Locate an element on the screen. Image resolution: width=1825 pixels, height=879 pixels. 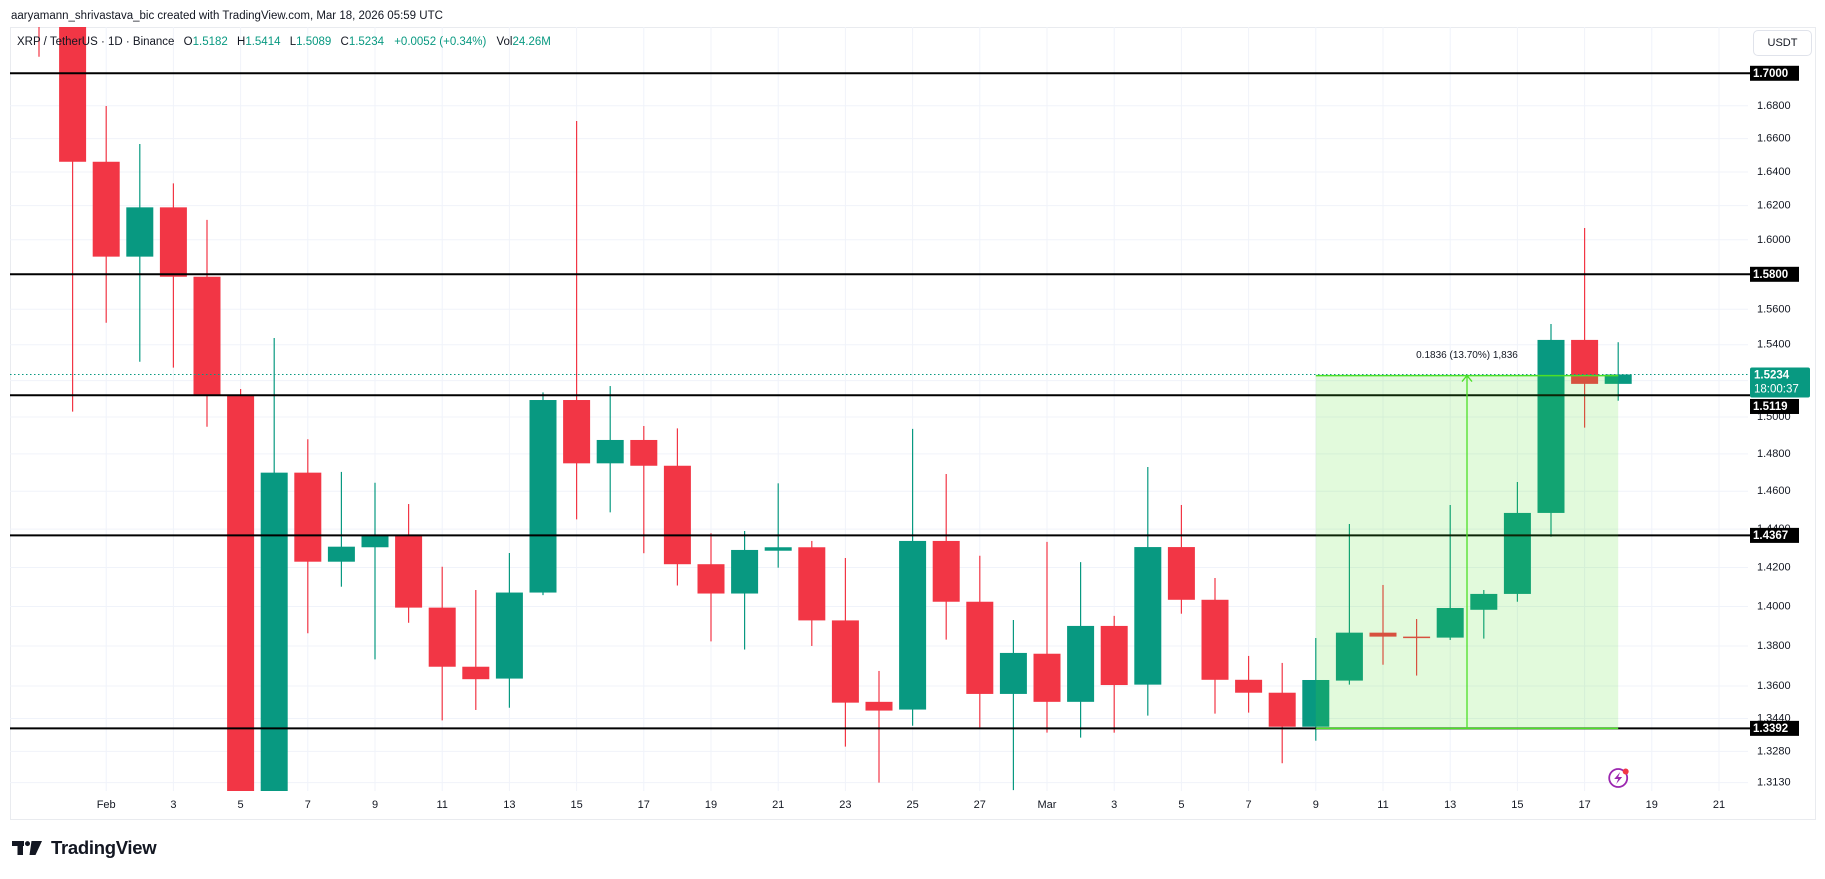
level-price-label: 1.4367 is located at coordinates (1774, 535).